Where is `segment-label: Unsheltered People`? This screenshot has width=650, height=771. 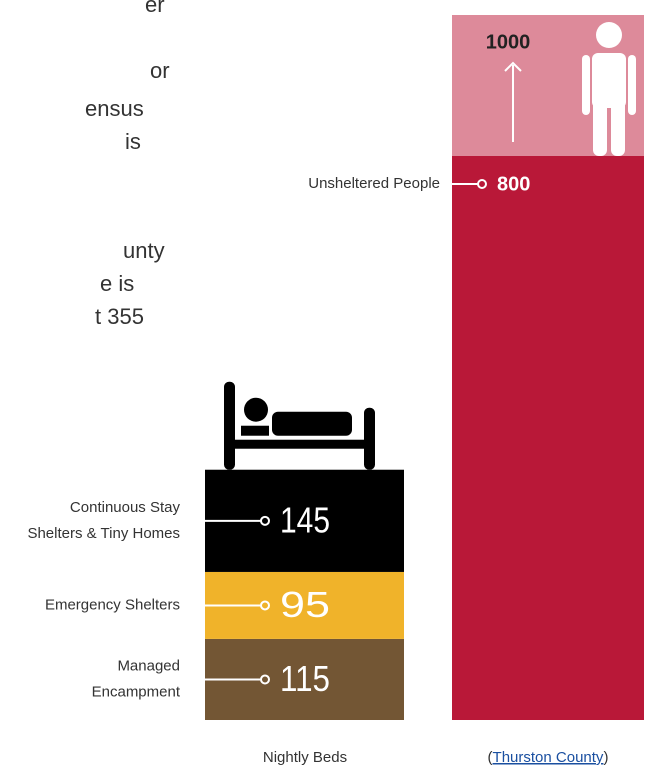 segment-label: Unsheltered People is located at coordinates (374, 183).